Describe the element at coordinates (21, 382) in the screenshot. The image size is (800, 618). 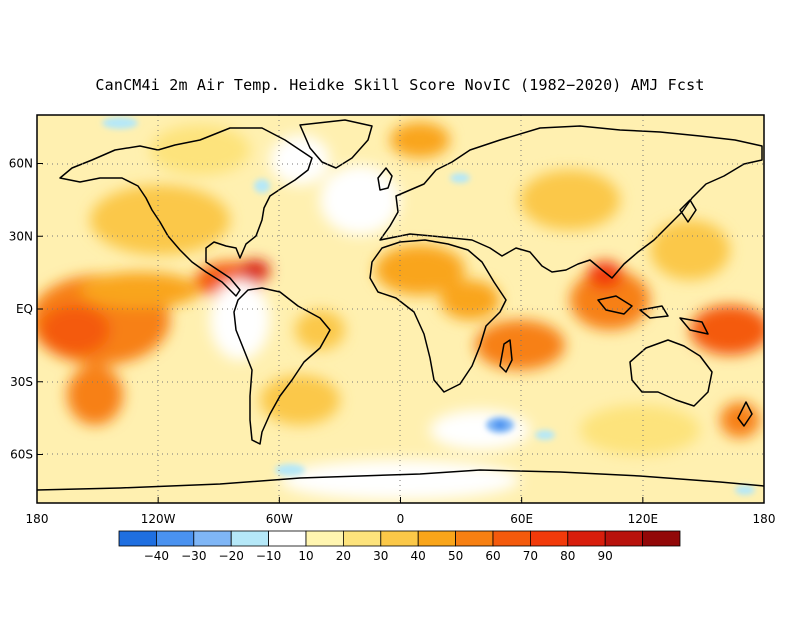
I see `lat-tick-label: 30S` at that location.